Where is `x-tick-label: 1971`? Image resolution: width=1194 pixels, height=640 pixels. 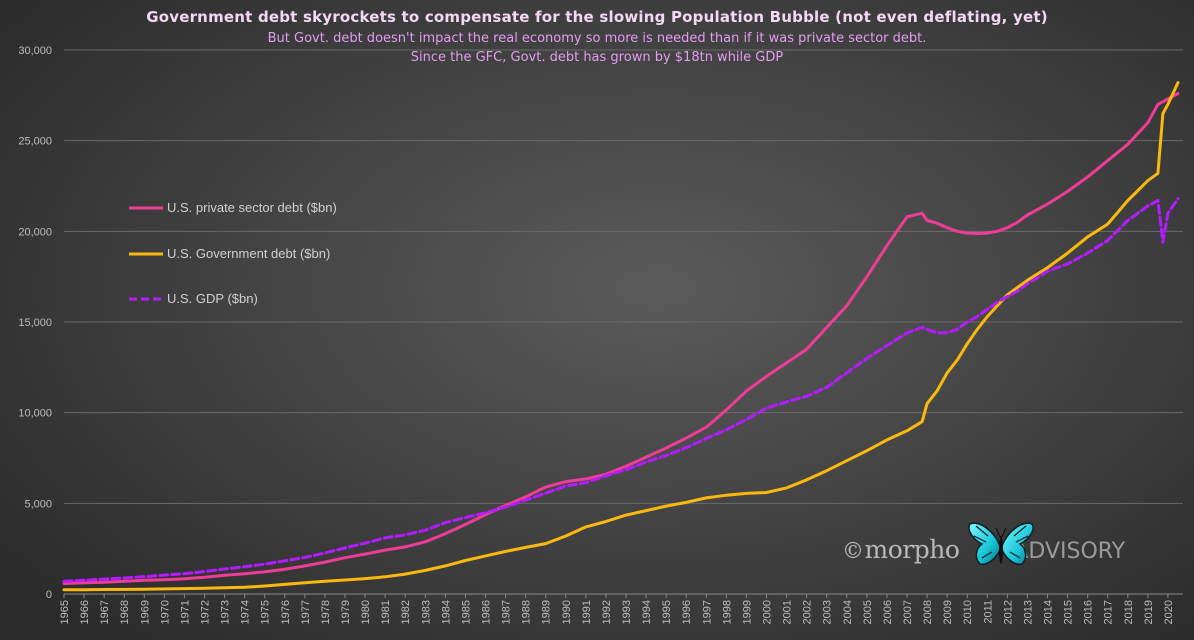
x-tick-label: 1971 is located at coordinates (185, 612).